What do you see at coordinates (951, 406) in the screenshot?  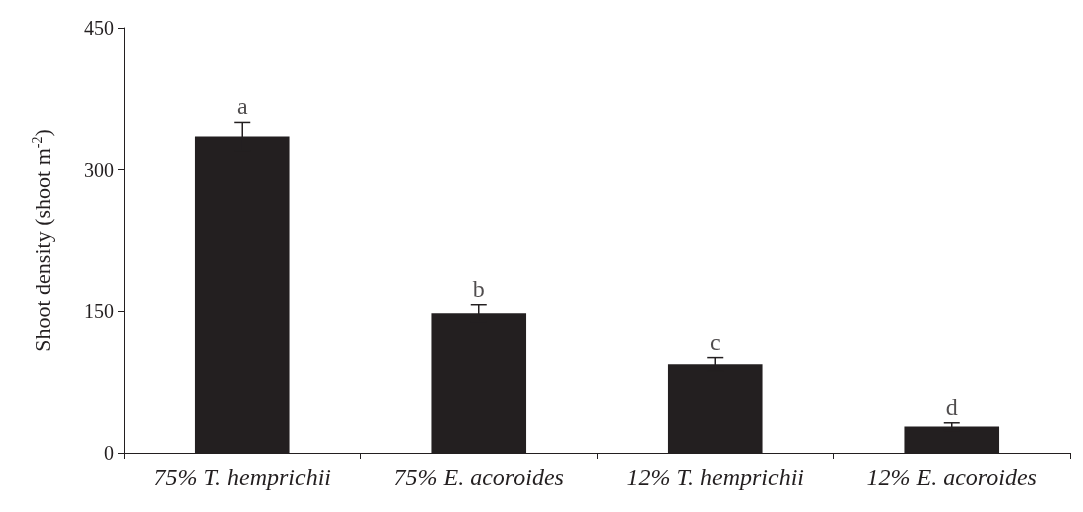 I see `annotation: d` at bounding box center [951, 406].